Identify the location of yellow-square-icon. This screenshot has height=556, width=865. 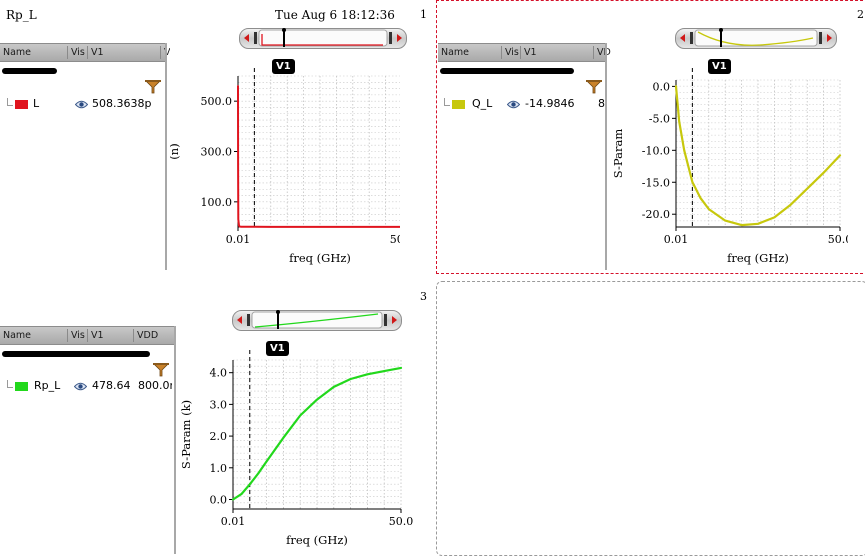
(458, 104).